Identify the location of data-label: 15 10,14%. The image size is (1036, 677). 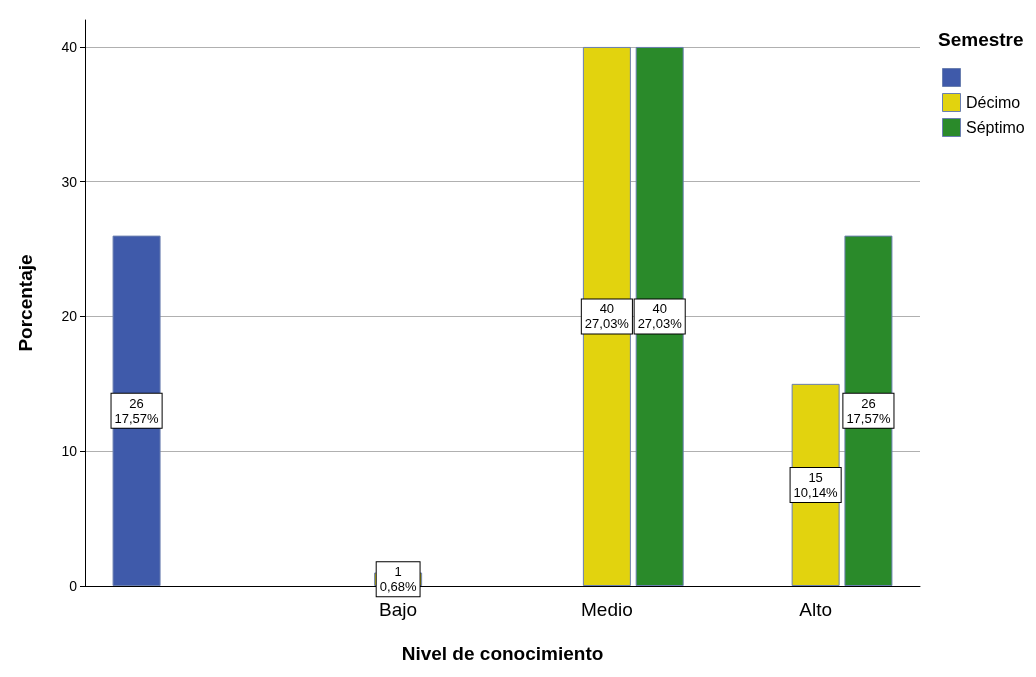
(816, 484).